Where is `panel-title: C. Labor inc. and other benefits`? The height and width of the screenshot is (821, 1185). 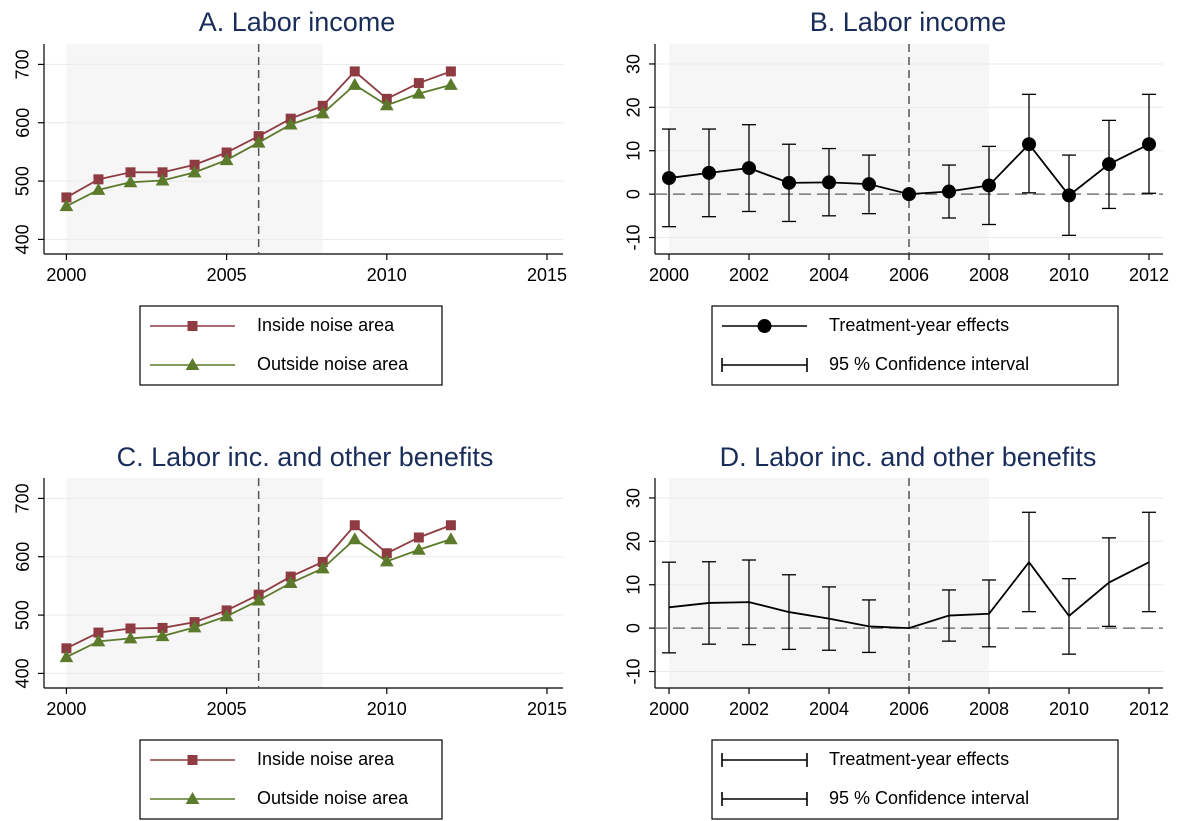 panel-title: C. Labor inc. and other benefits is located at coordinates (305, 457).